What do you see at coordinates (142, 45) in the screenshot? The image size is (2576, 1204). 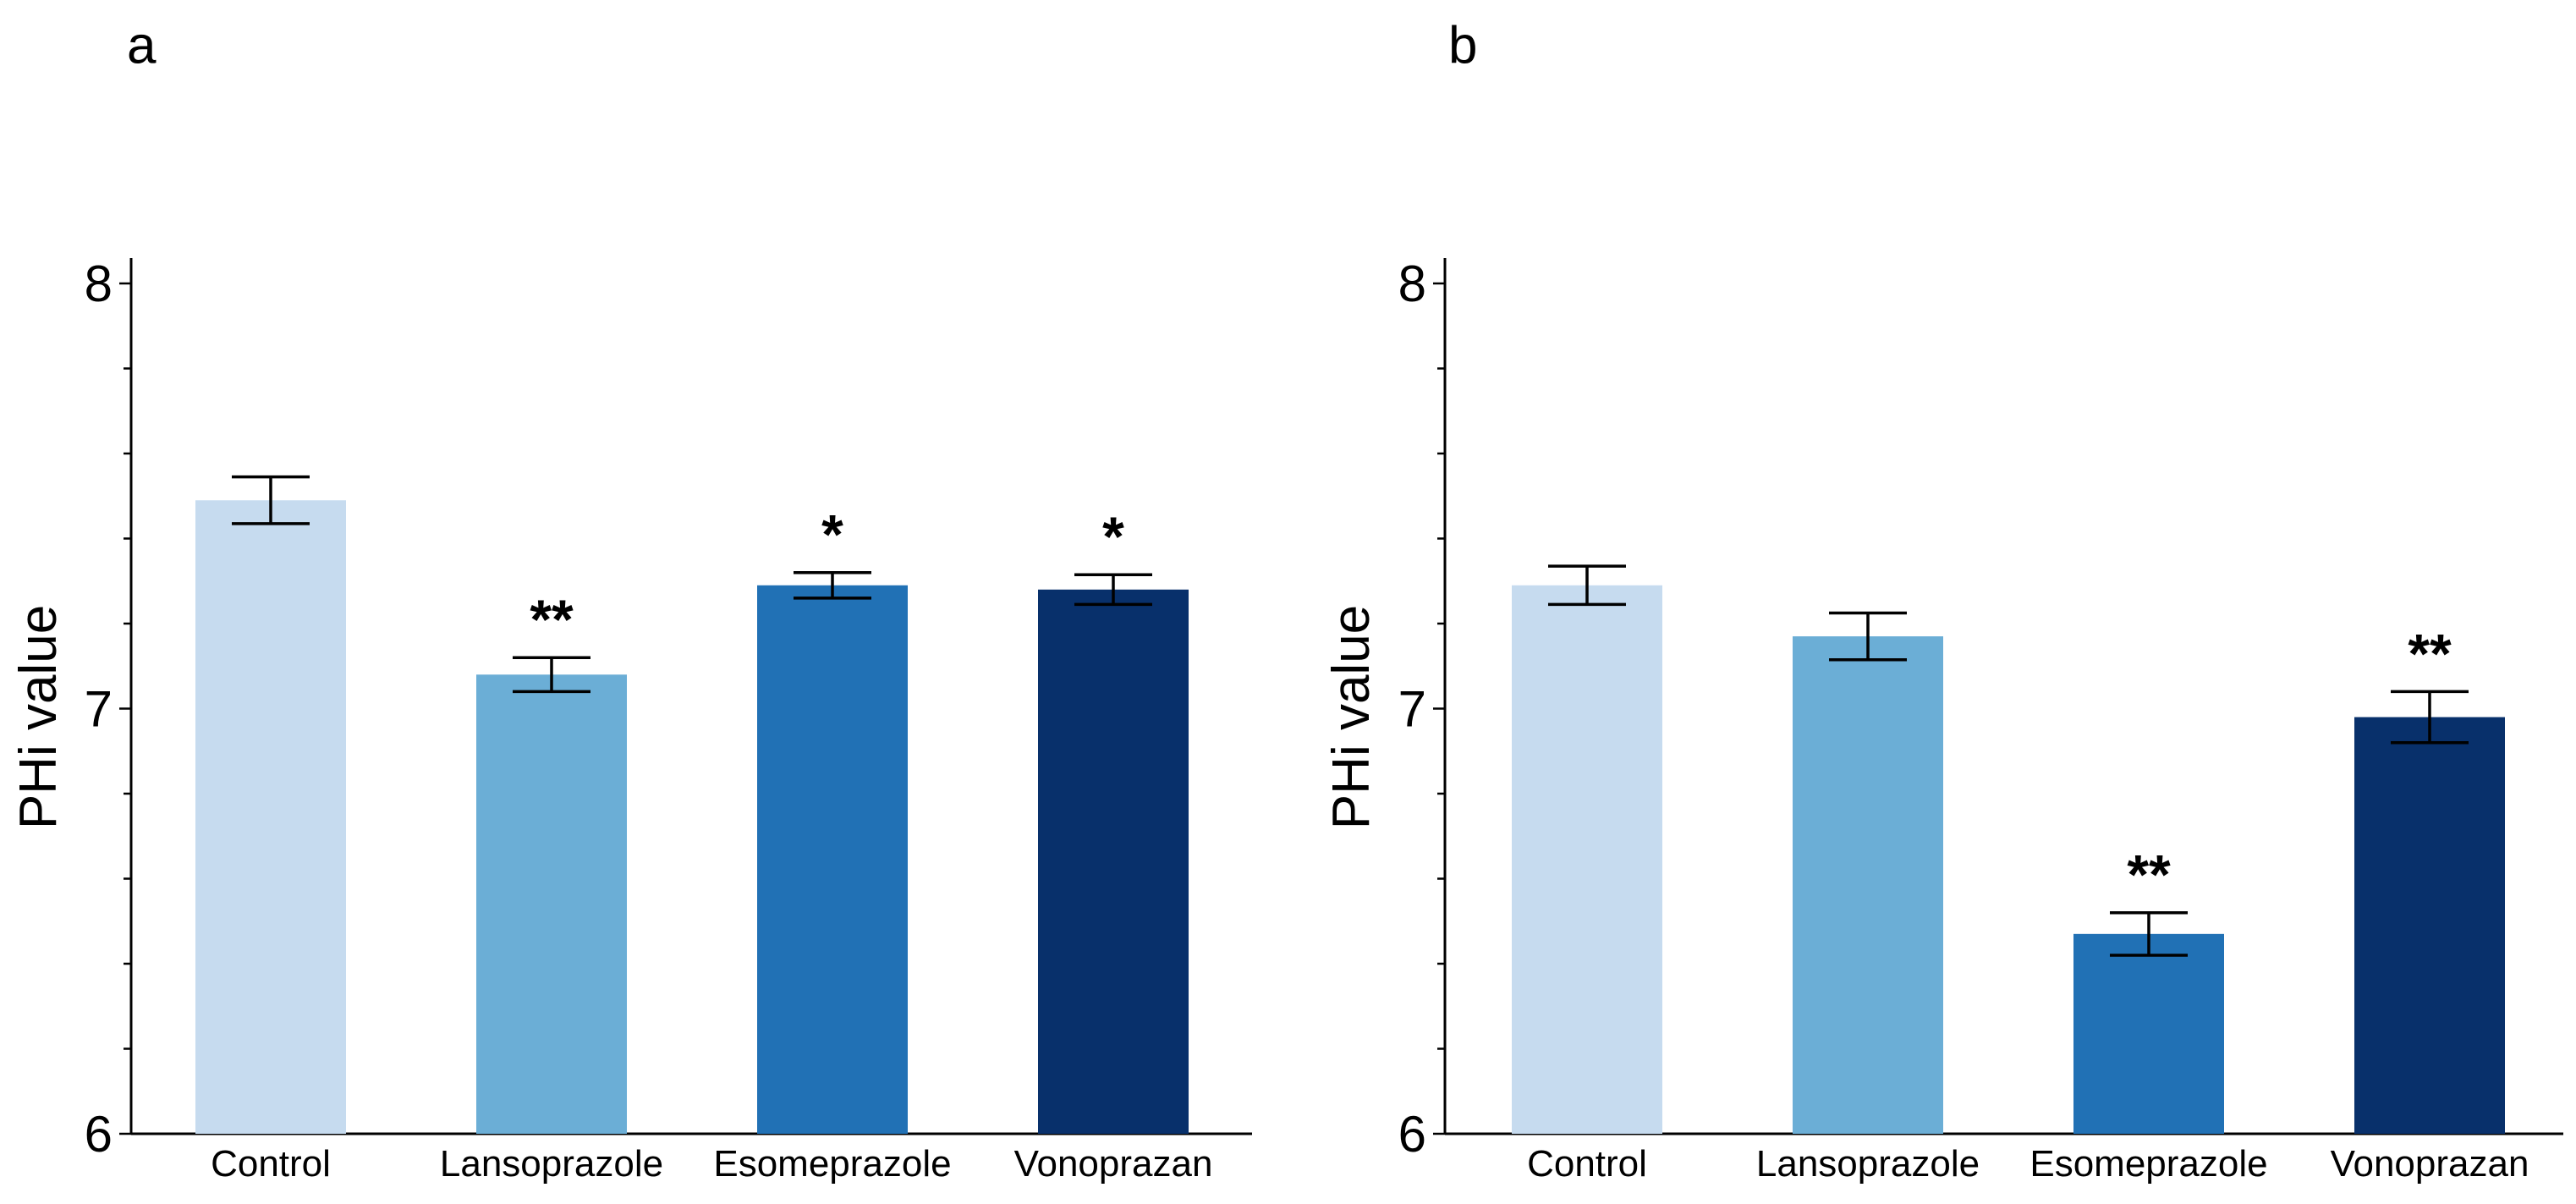 I see `panel-label: a` at bounding box center [142, 45].